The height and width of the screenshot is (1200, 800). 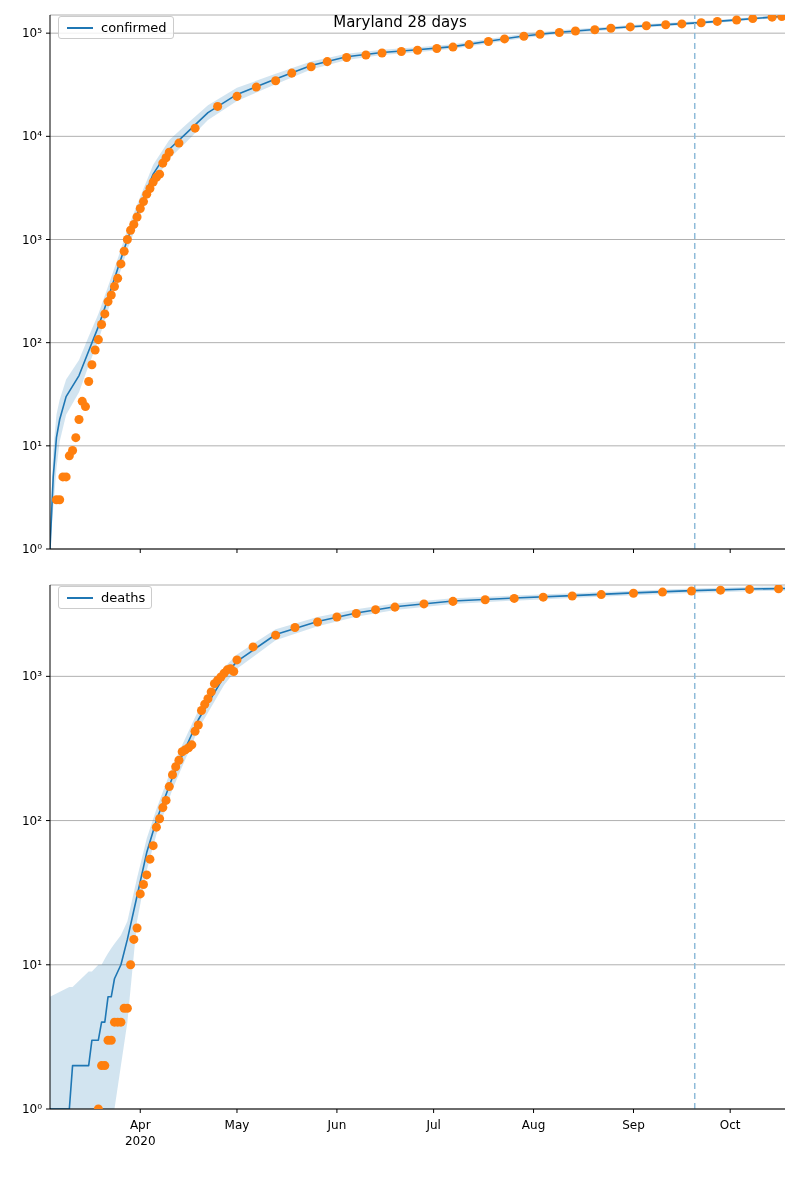 I want to click on x-tick-label: Aug, so click(x=533, y=1125).